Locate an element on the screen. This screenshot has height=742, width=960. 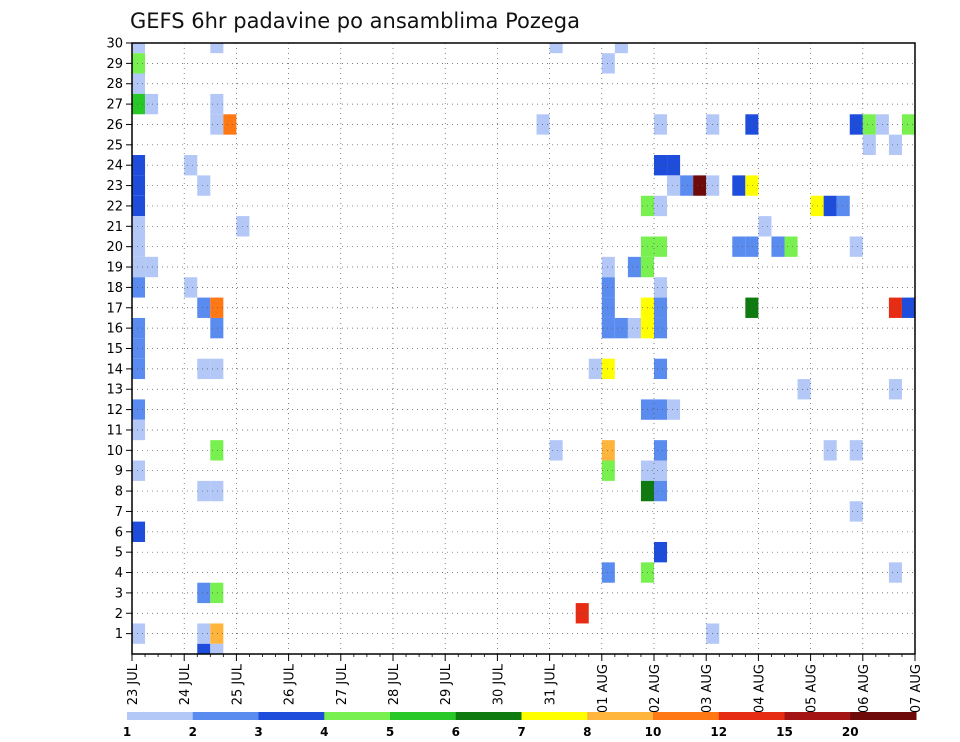
x-tick-label: 06 AUG is located at coordinates (864, 688).